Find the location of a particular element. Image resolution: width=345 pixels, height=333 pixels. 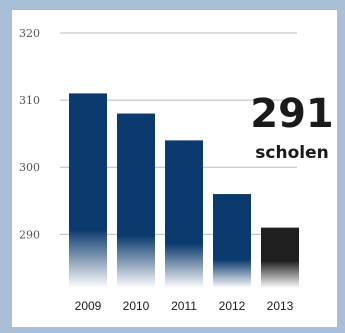

y-tick-label: 320 is located at coordinates (29, 33).